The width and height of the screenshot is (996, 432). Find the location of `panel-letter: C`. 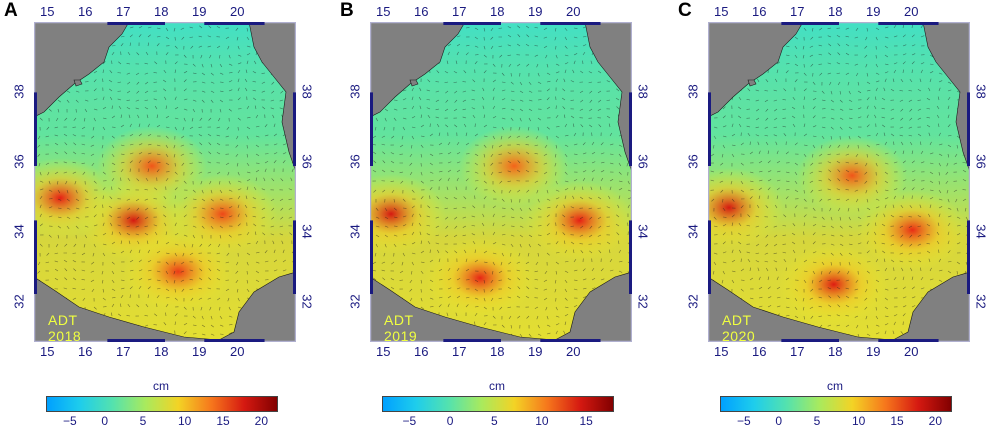

panel-letter: C is located at coordinates (685, 10).